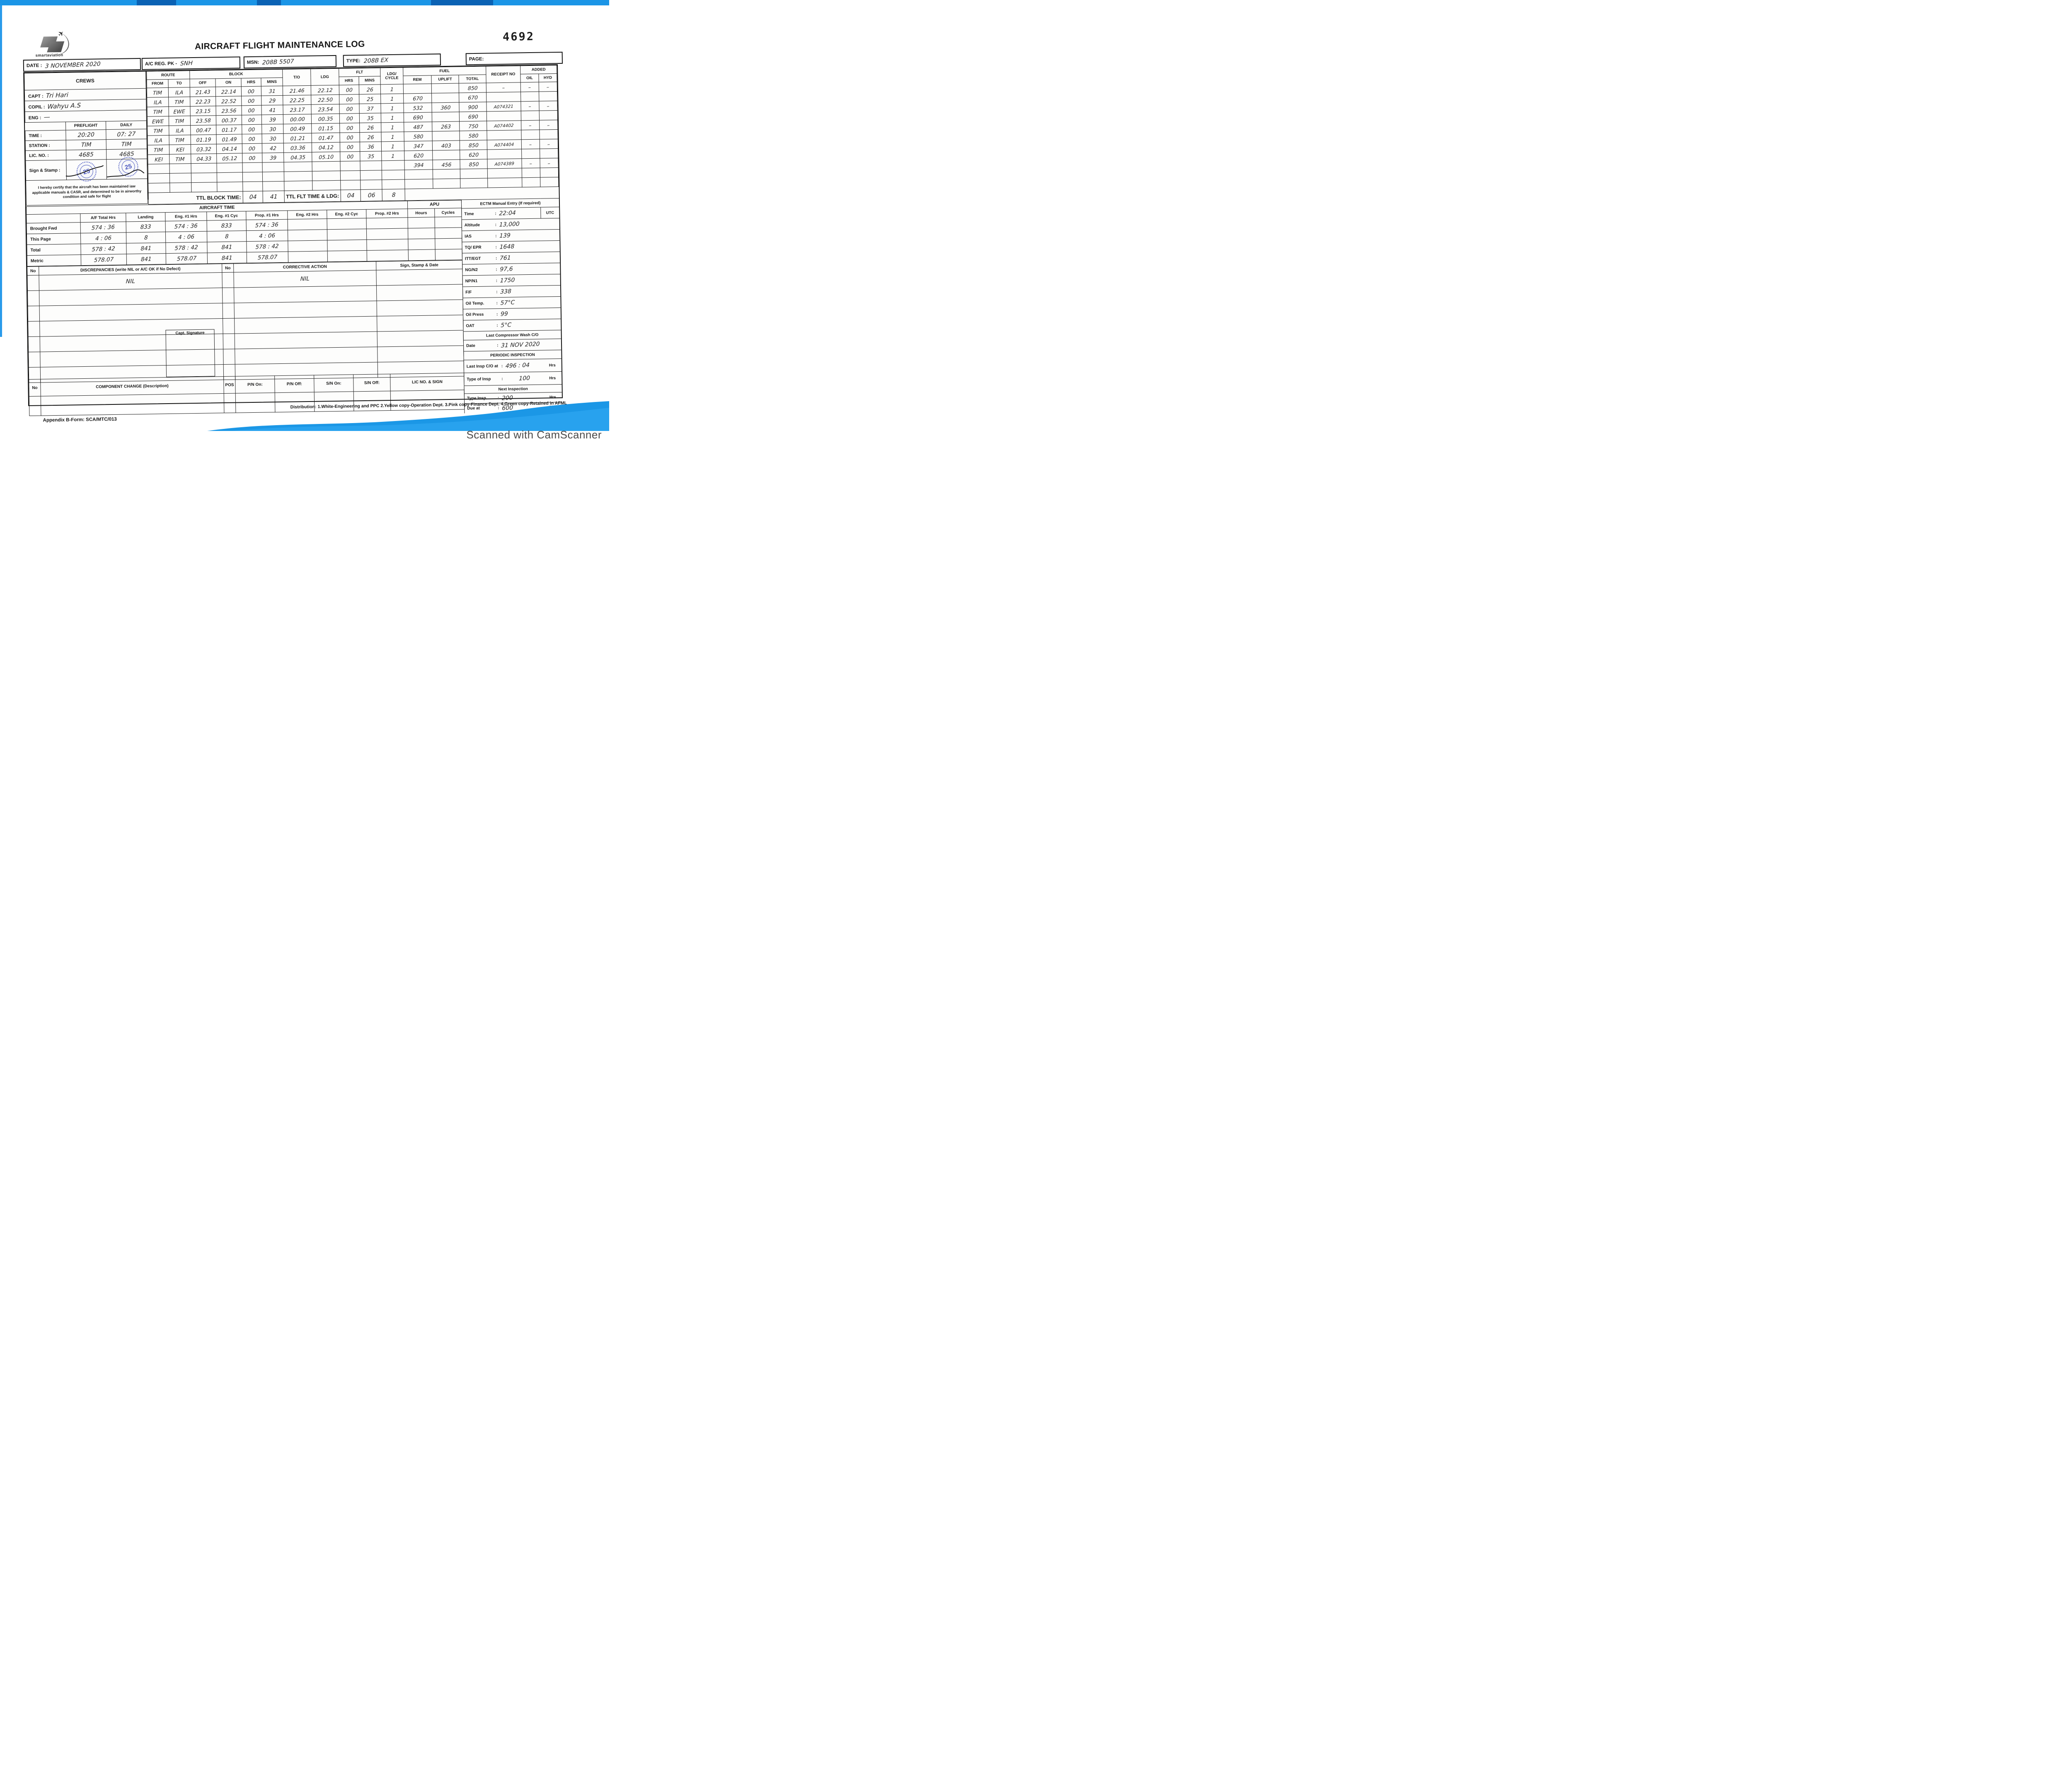 The width and height of the screenshot is (2072, 1774). I want to click on ectm-label: TQ/ EPR, so click(473, 247).